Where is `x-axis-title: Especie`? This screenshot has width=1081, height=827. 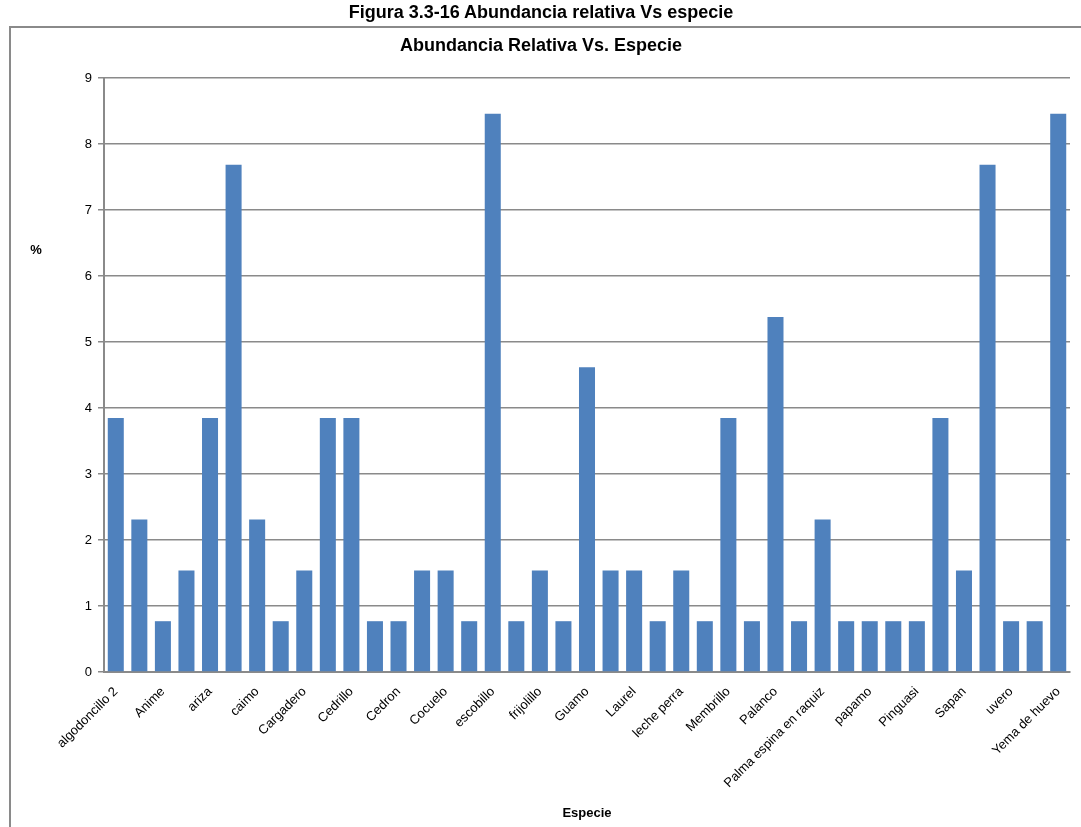 x-axis-title: Especie is located at coordinates (587, 812).